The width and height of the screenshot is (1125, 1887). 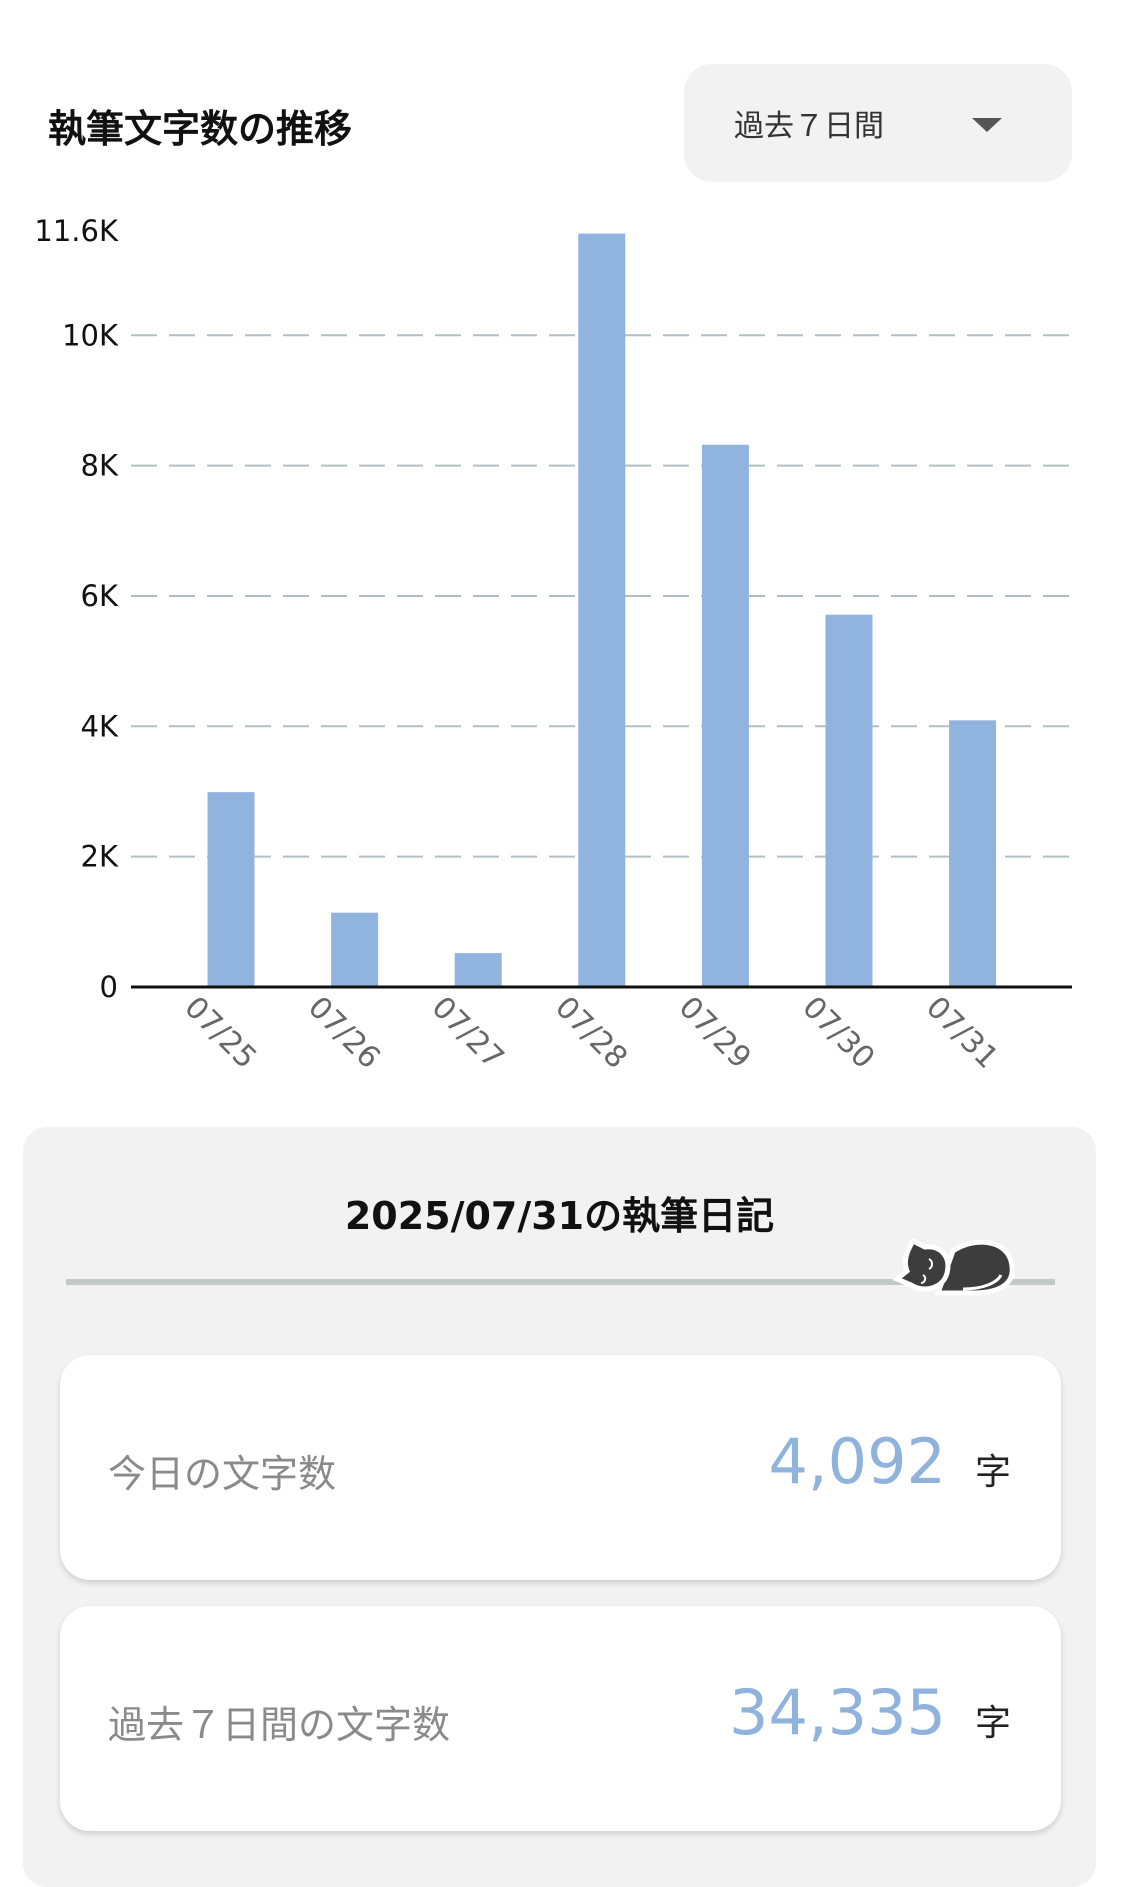 What do you see at coordinates (954, 1266) in the screenshot?
I see `sleeping-cat-icon` at bounding box center [954, 1266].